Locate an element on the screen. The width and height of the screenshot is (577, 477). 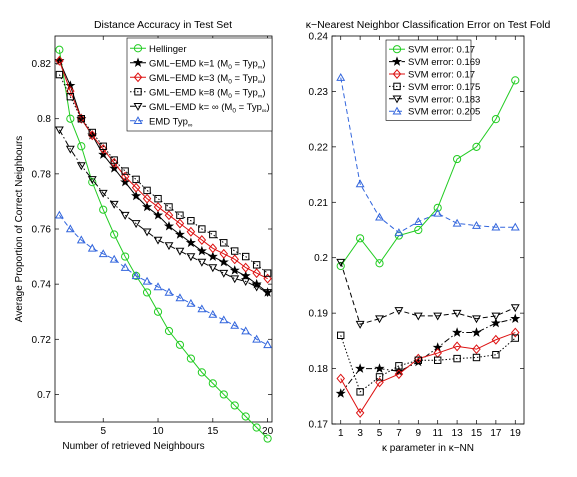
x-tick-label: 9 is located at coordinates (419, 433).